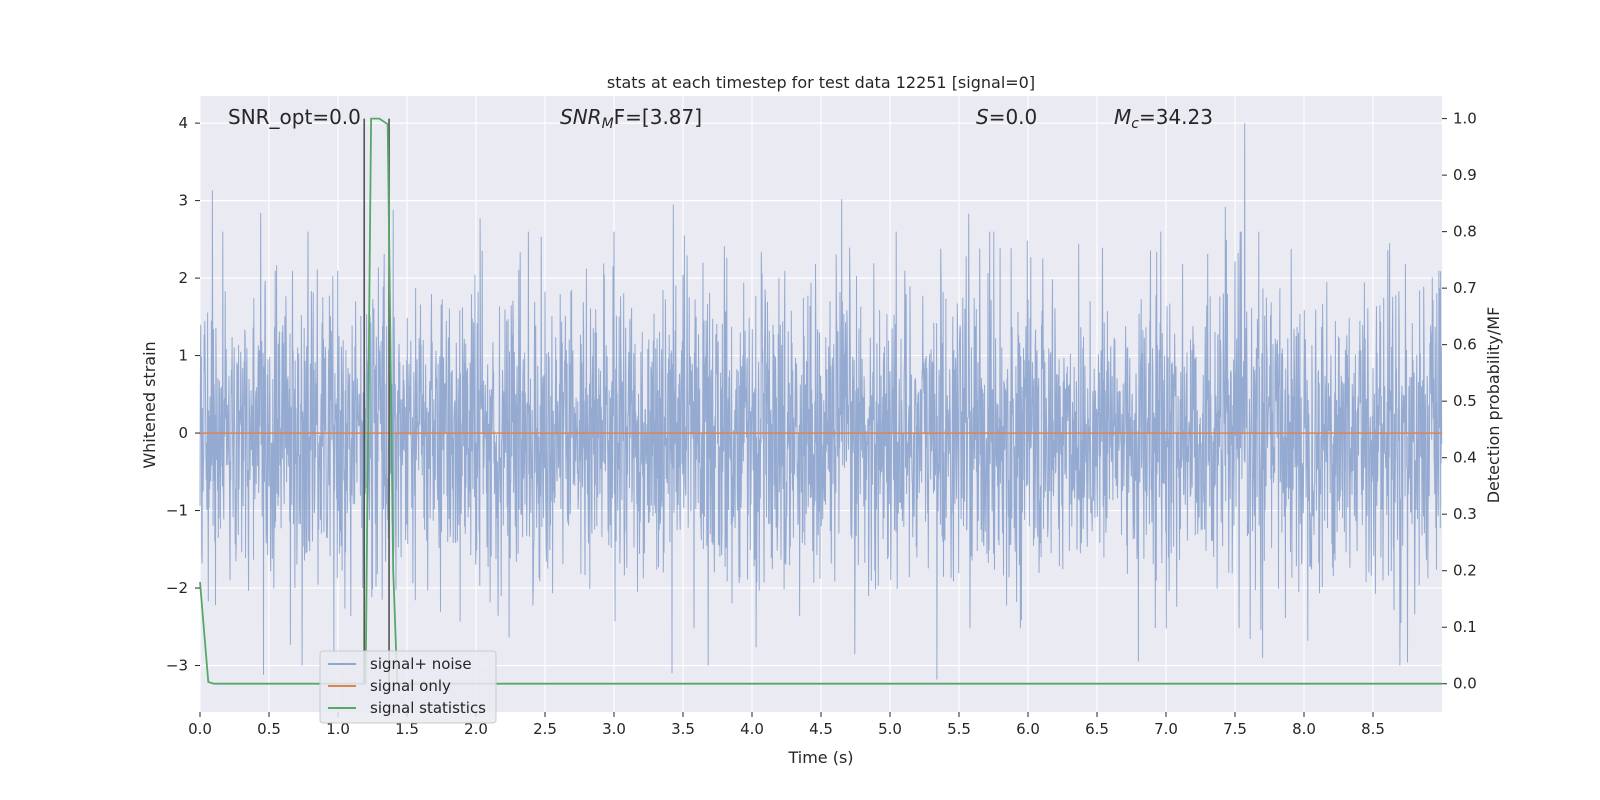 This screenshot has width=1600, height=800. I want to click on legend-label-signal-only: signal only, so click(410, 686).